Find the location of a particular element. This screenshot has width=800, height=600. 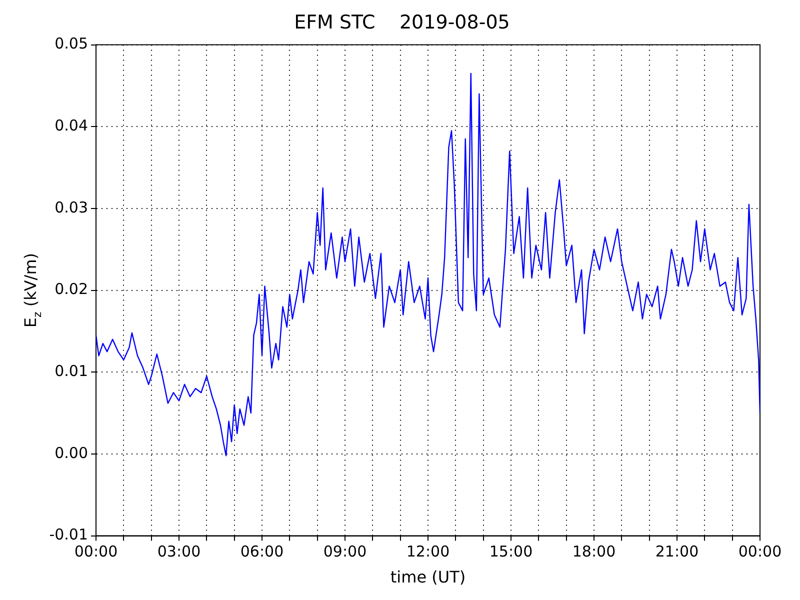

y-tick-label: 0.02 is located at coordinates (71, 289).